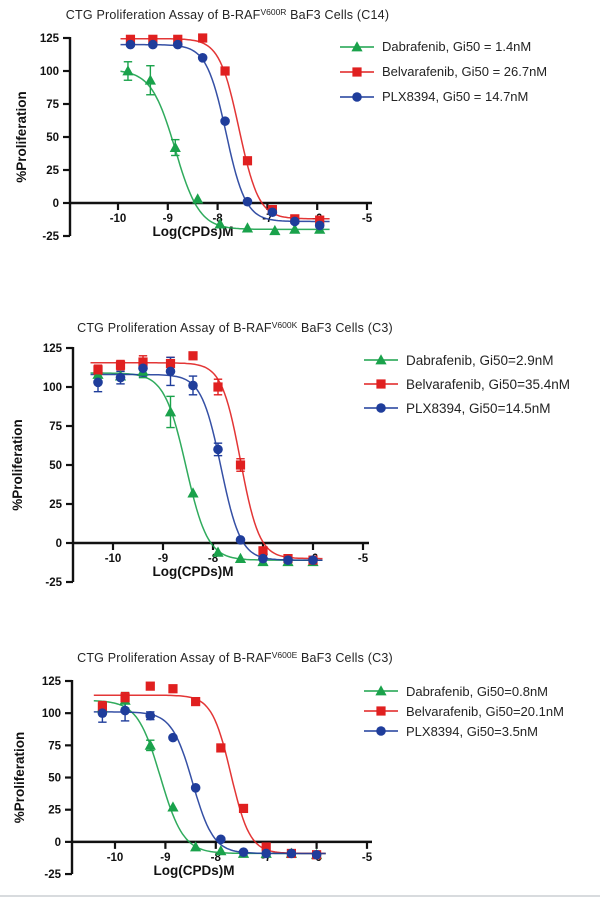  Describe the element at coordinates (118, 219) in the screenshot. I see `x-tick-label: -10` at that location.